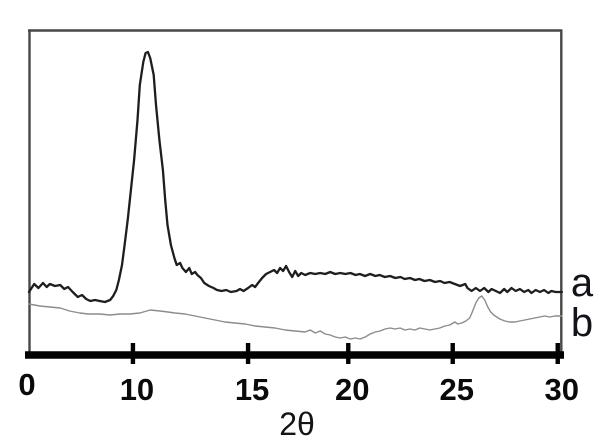 The image size is (600, 448). Describe the element at coordinates (252, 389) in the screenshot. I see `x-tick-label: 15` at that location.